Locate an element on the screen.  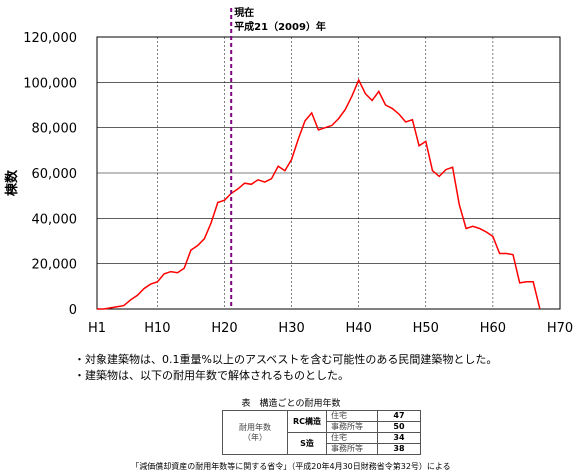
table-left-header: 耐用年数 （年） is located at coordinates (255, 432).